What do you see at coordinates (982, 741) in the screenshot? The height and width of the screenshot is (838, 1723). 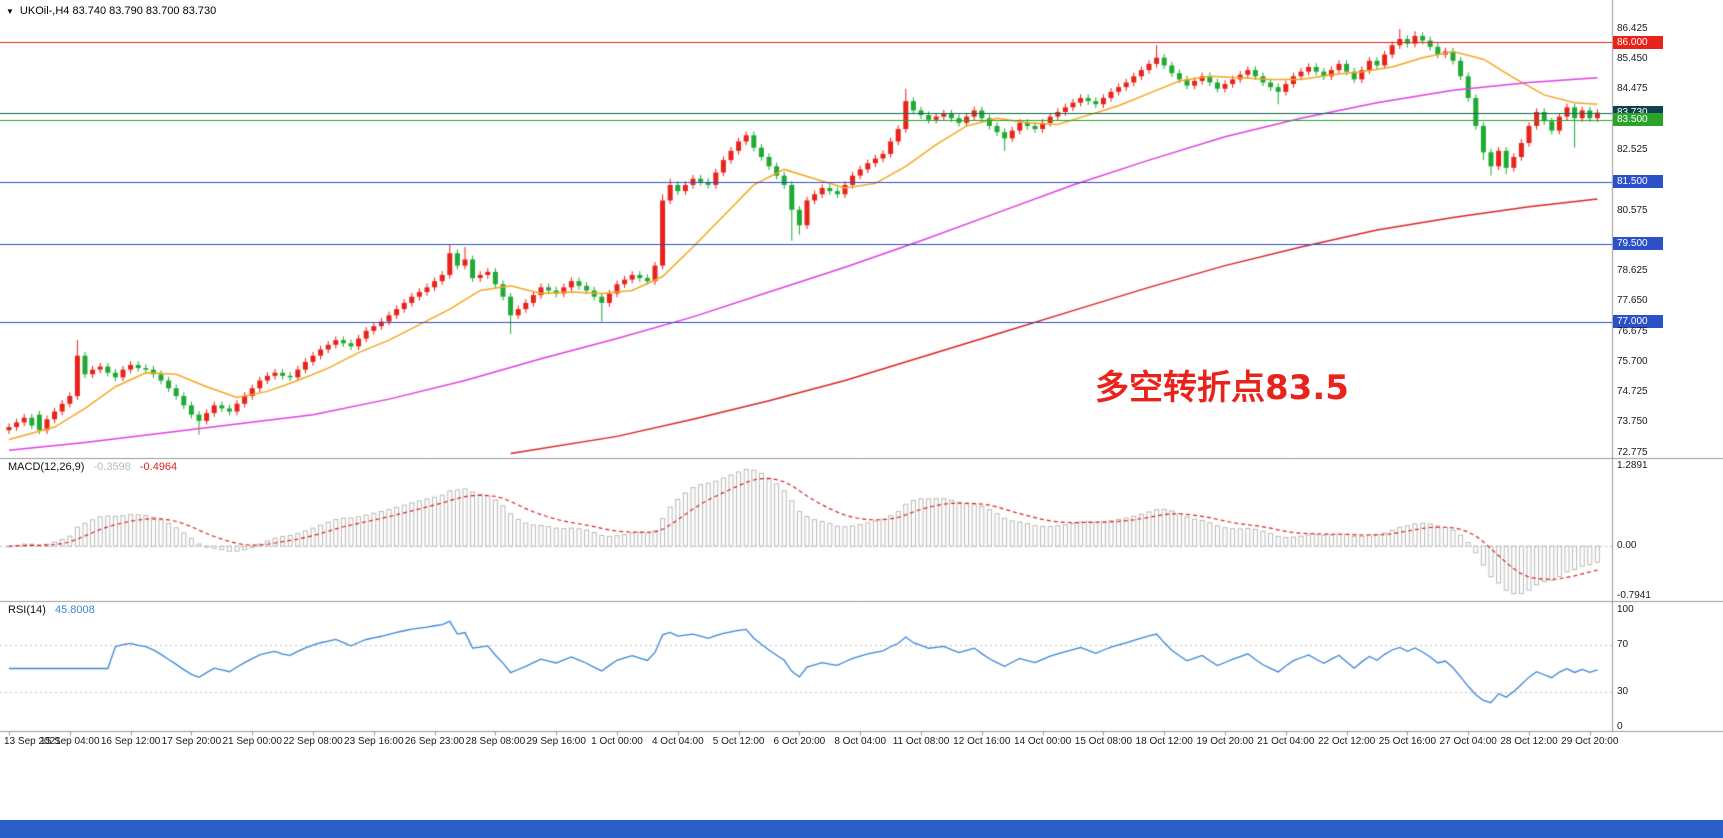 I see `time-axis-label: 12 Oct 16:00` at bounding box center [982, 741].